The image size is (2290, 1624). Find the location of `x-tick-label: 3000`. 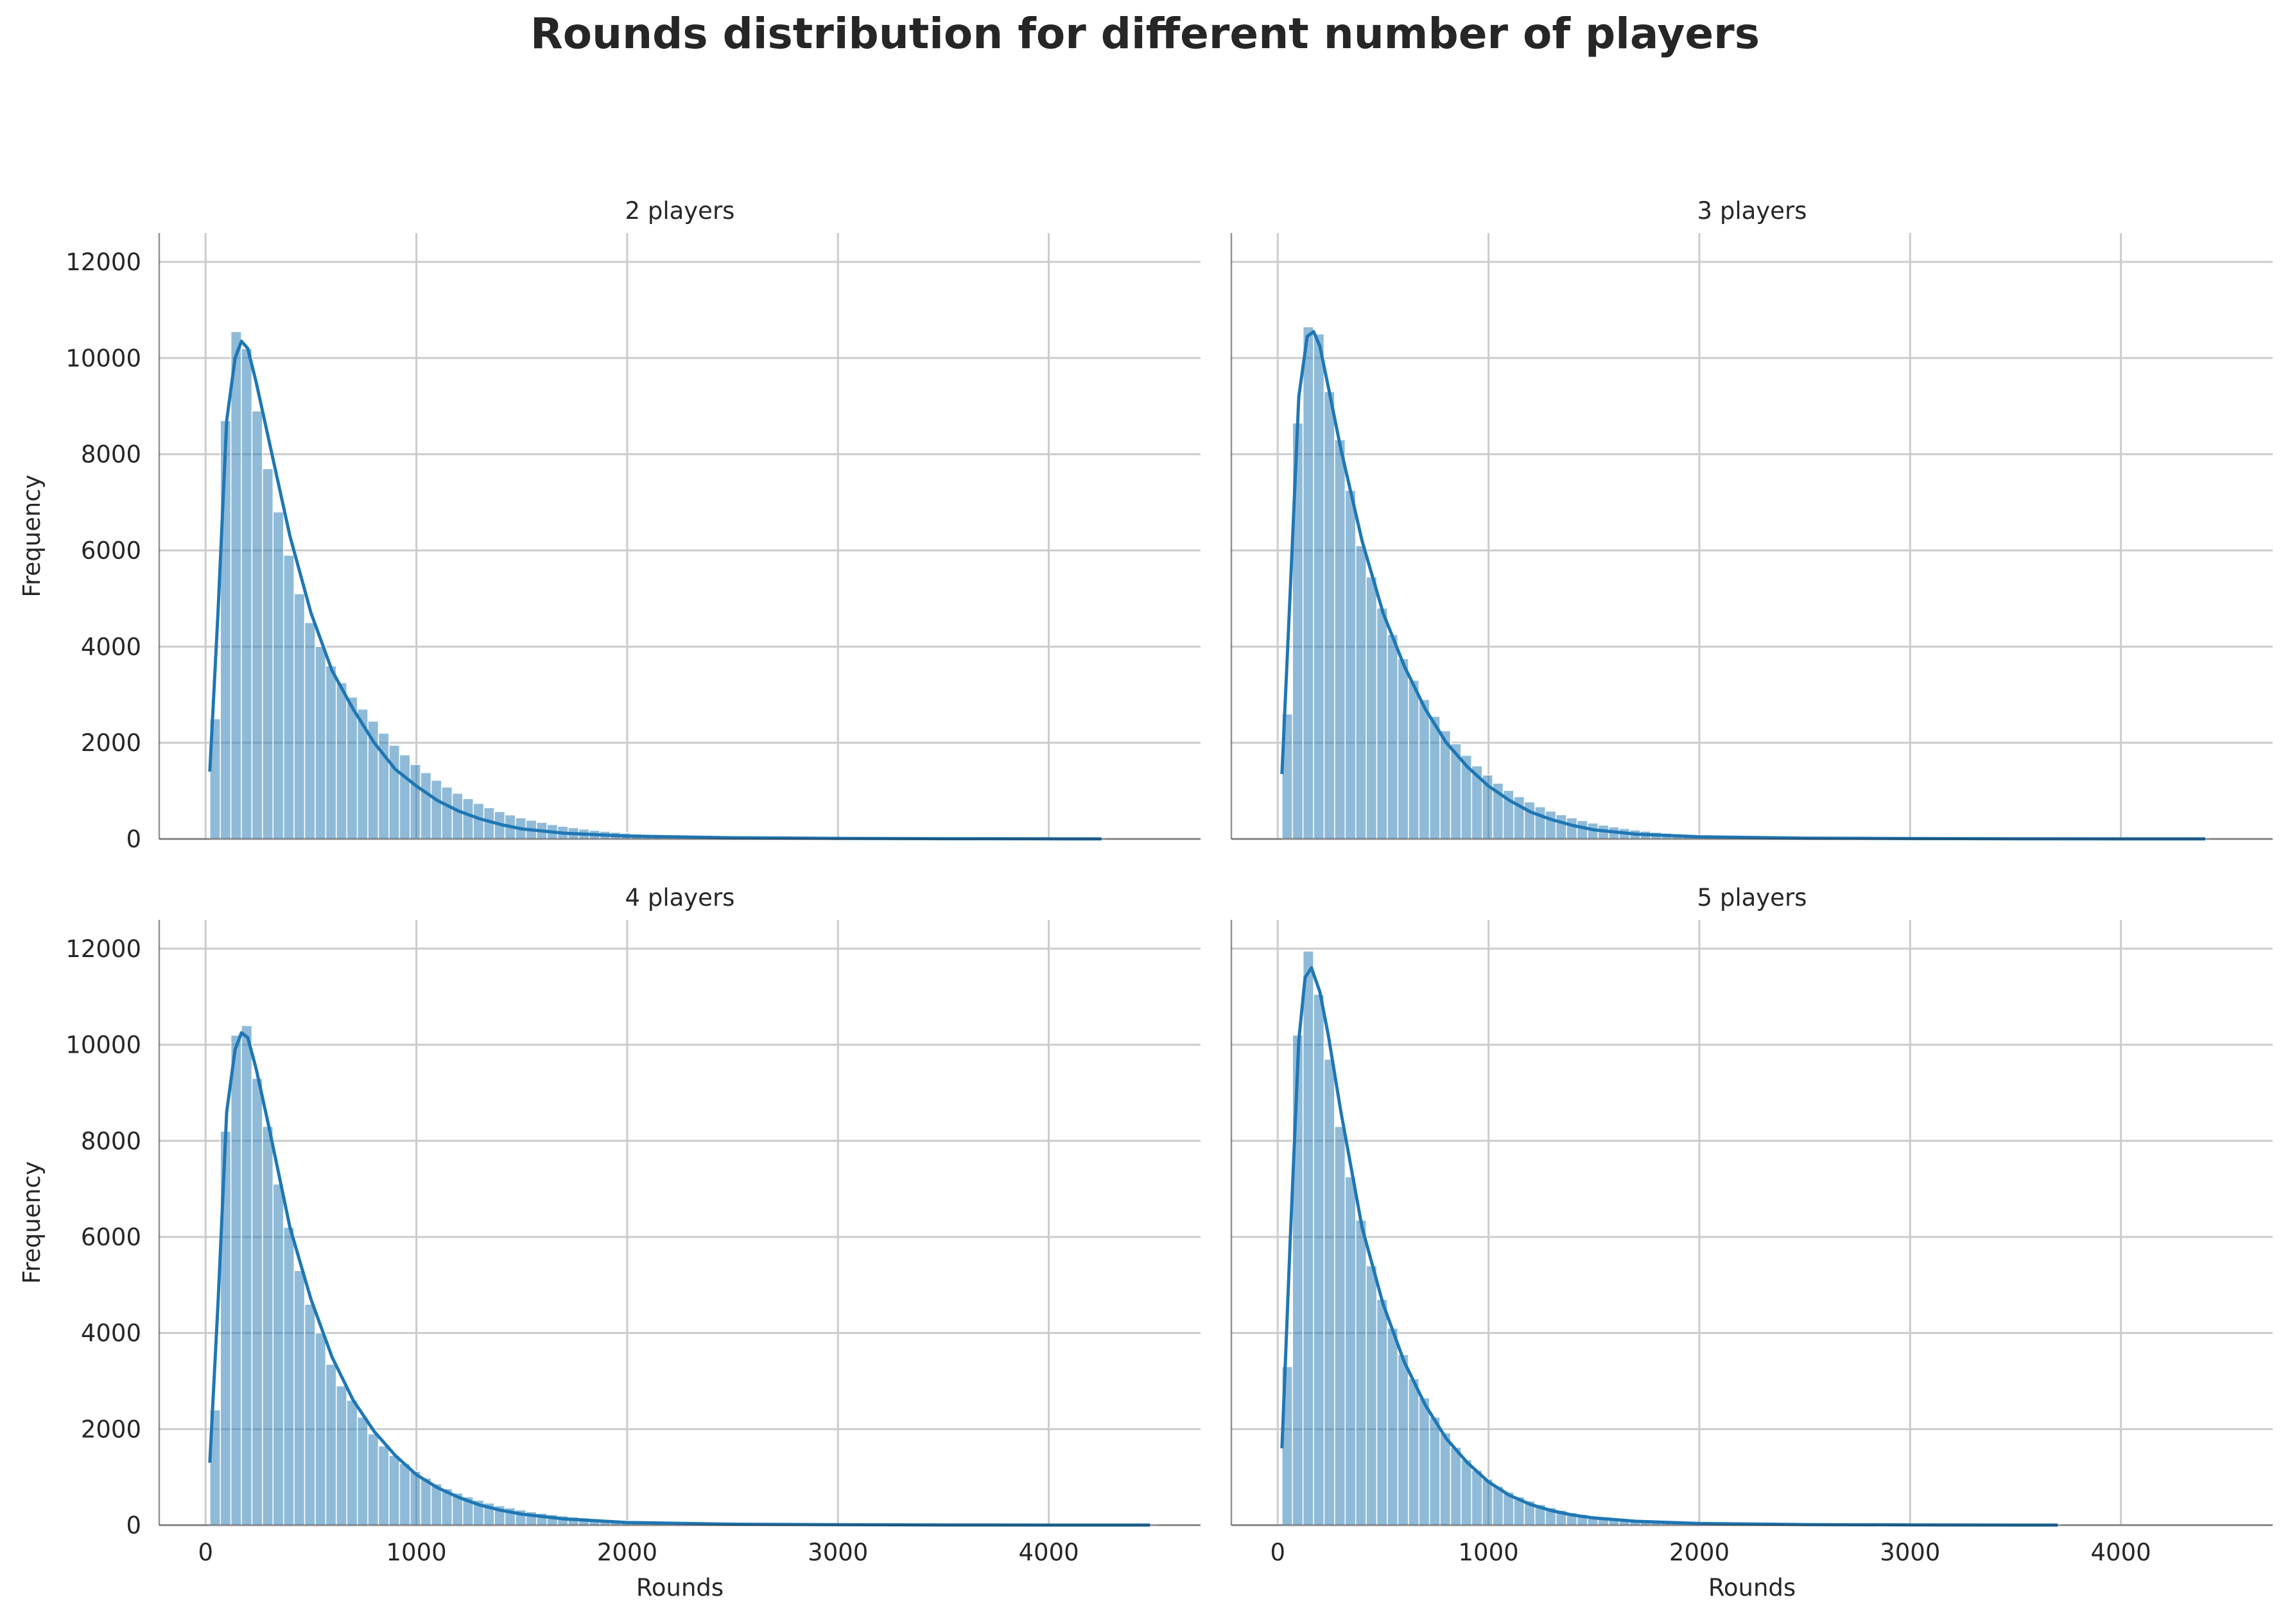

x-tick-label: 3000 is located at coordinates (1910, 1552).